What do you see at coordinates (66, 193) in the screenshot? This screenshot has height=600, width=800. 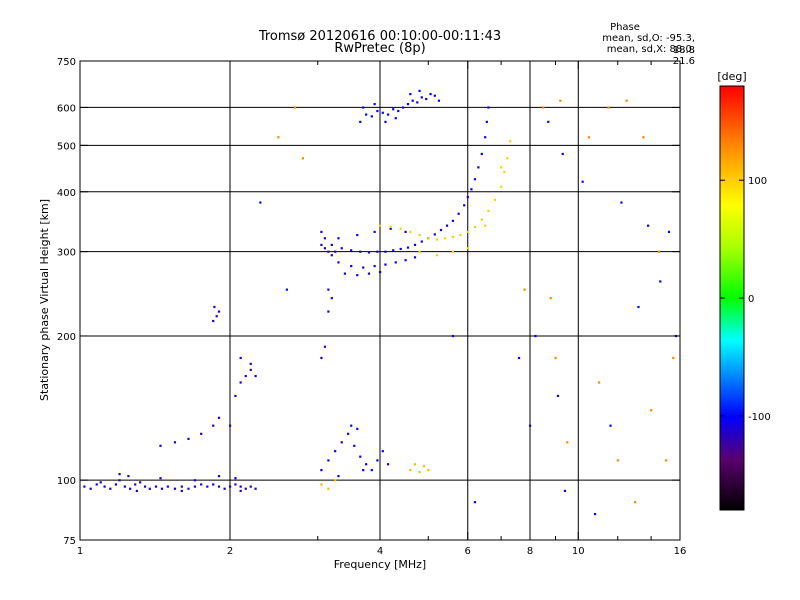 I see `y-tick-label: 400` at bounding box center [66, 193].